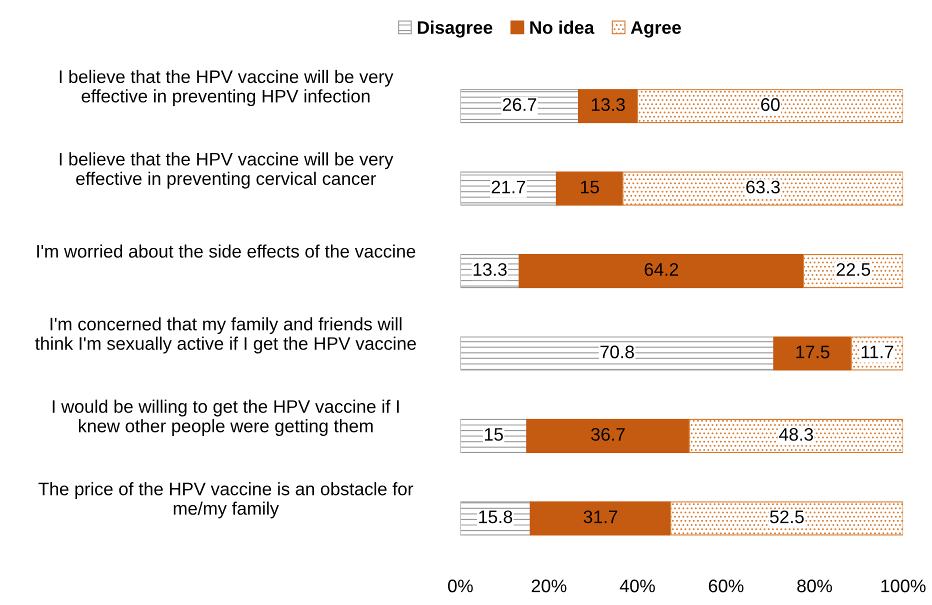 The height and width of the screenshot is (605, 932). Describe the element at coordinates (226, 500) in the screenshot. I see `y-tick-label: The price of the HPV vaccine is an obstacle for me/my family` at that location.